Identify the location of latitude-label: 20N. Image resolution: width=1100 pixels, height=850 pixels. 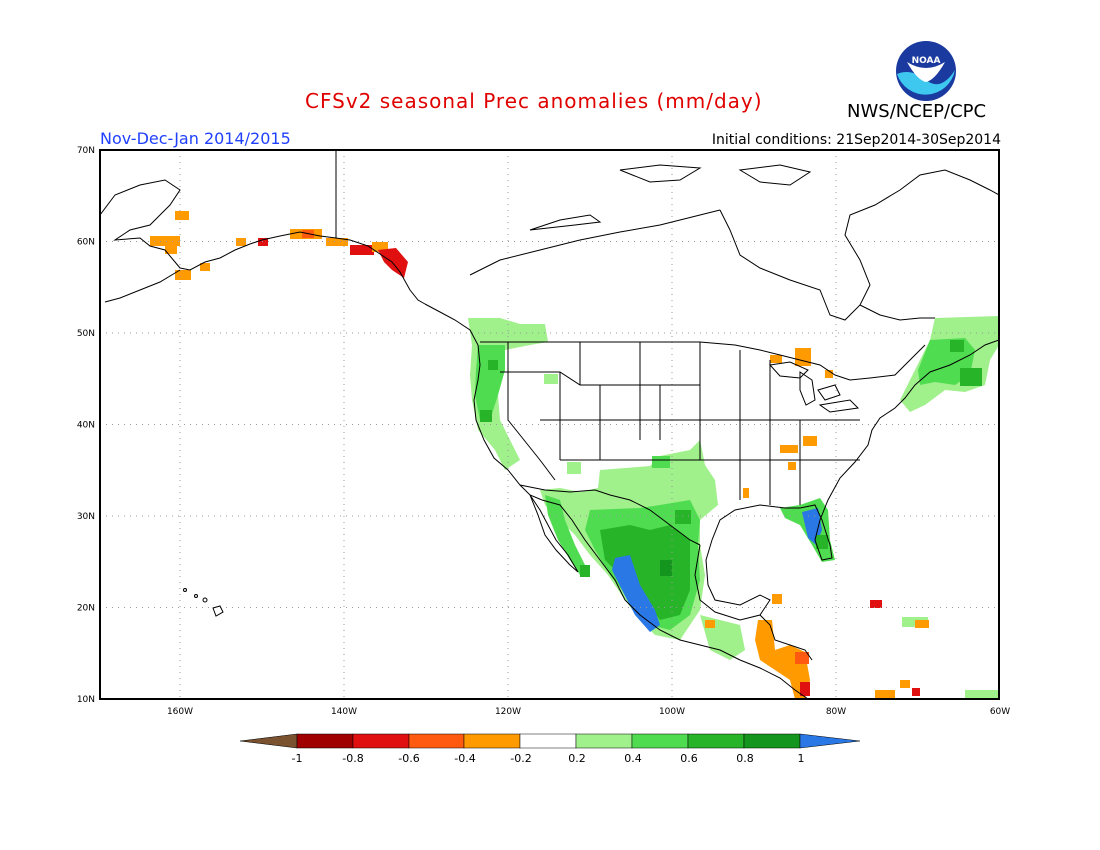
(86, 609).